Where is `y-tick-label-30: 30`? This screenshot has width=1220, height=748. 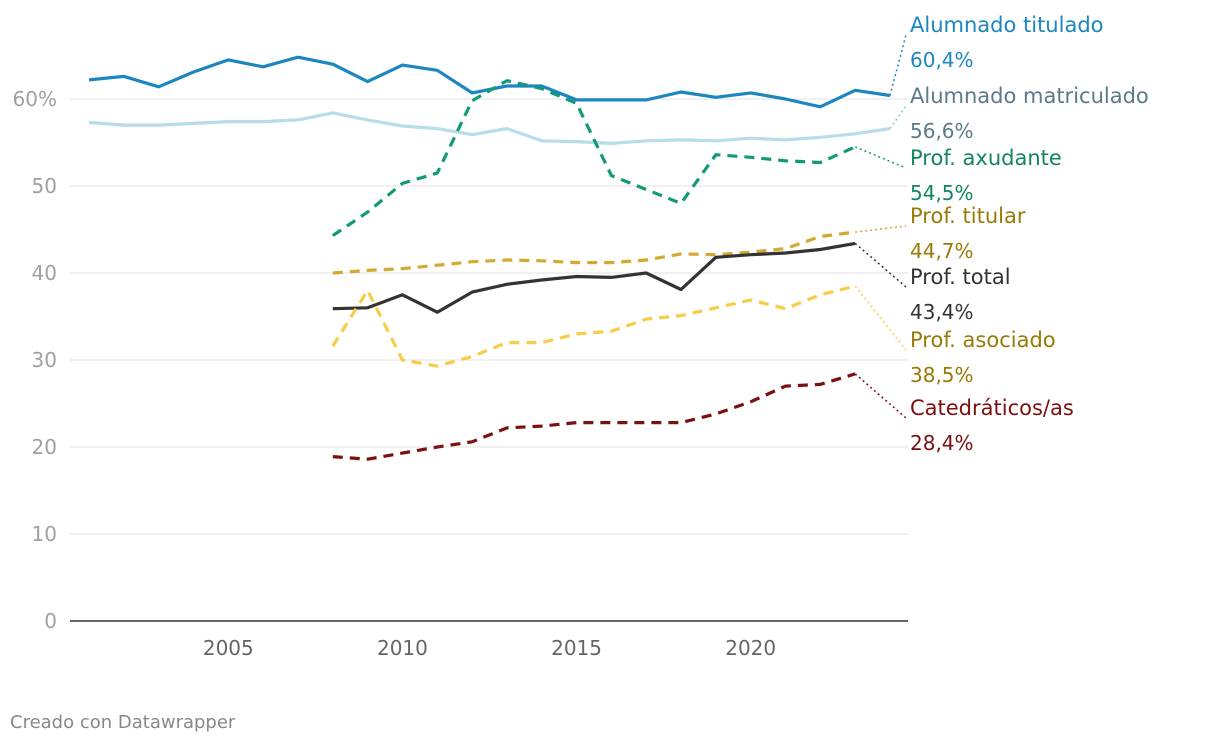 y-tick-label-30: 30 is located at coordinates (44, 360).